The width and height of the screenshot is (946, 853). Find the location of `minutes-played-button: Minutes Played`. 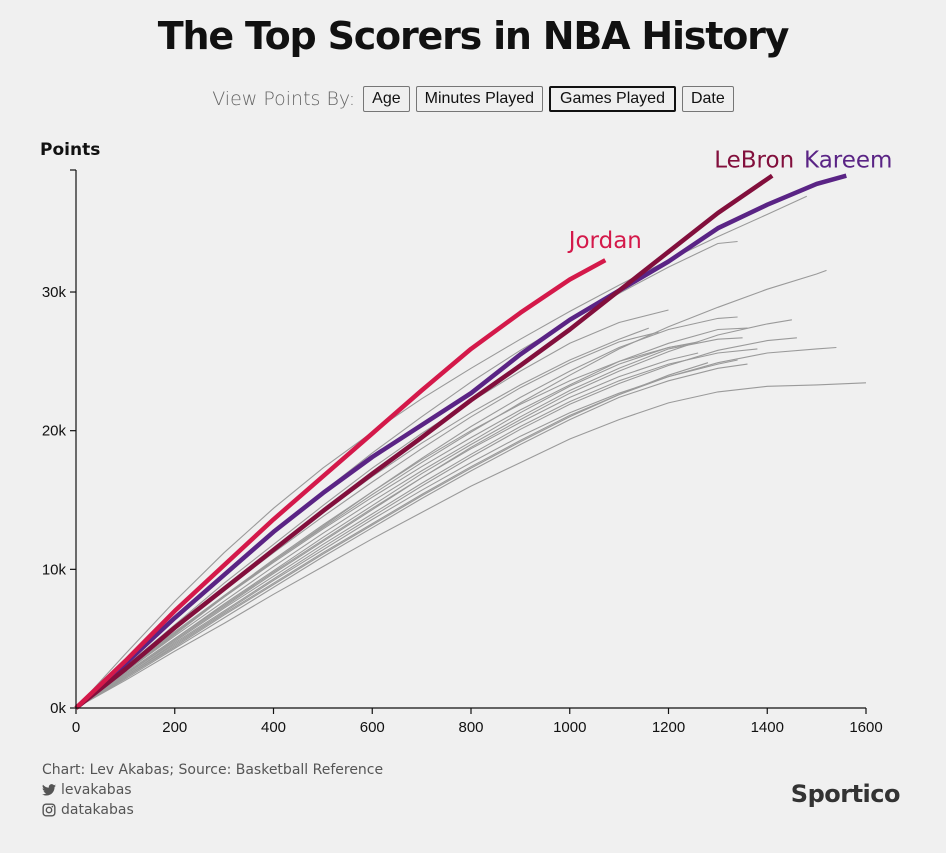

minutes-played-button: Minutes Played is located at coordinates (479, 99).